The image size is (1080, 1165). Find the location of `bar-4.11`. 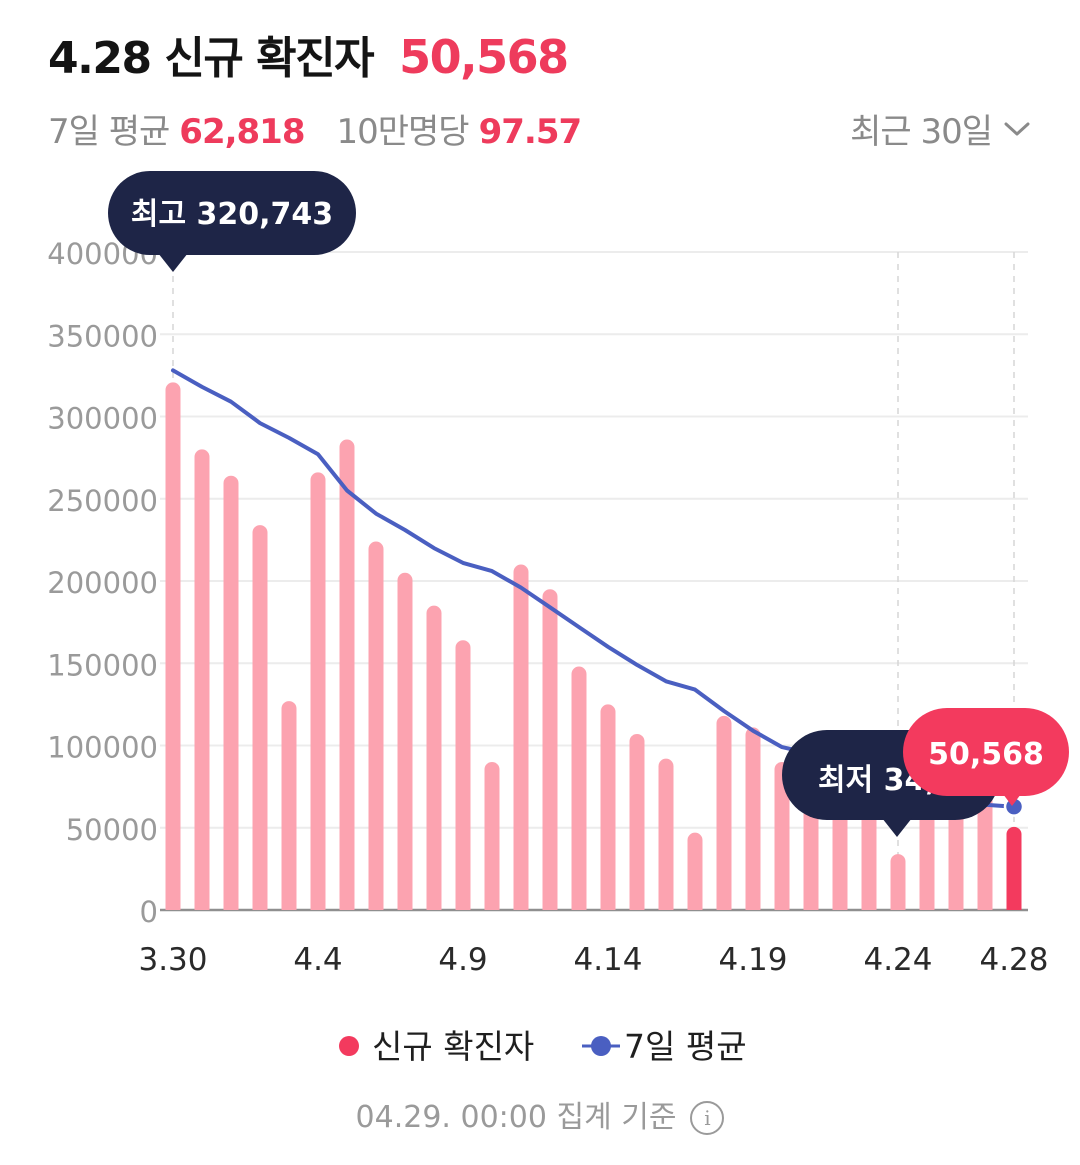

bar-4.11 is located at coordinates (521, 737).